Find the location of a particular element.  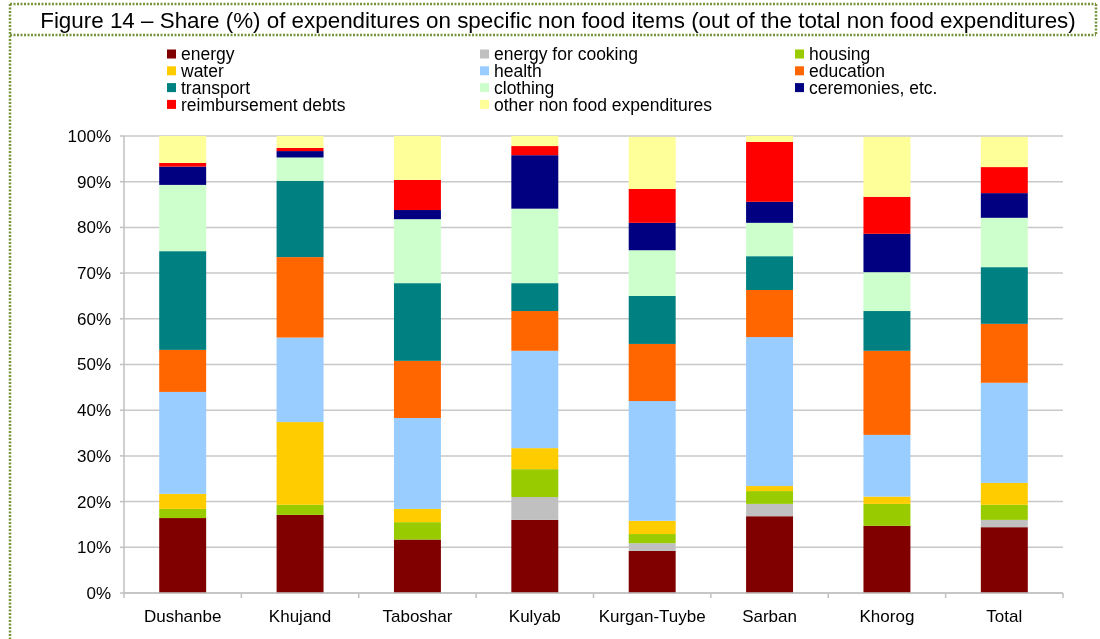

y-tick-label: 90% is located at coordinates (93, 182).